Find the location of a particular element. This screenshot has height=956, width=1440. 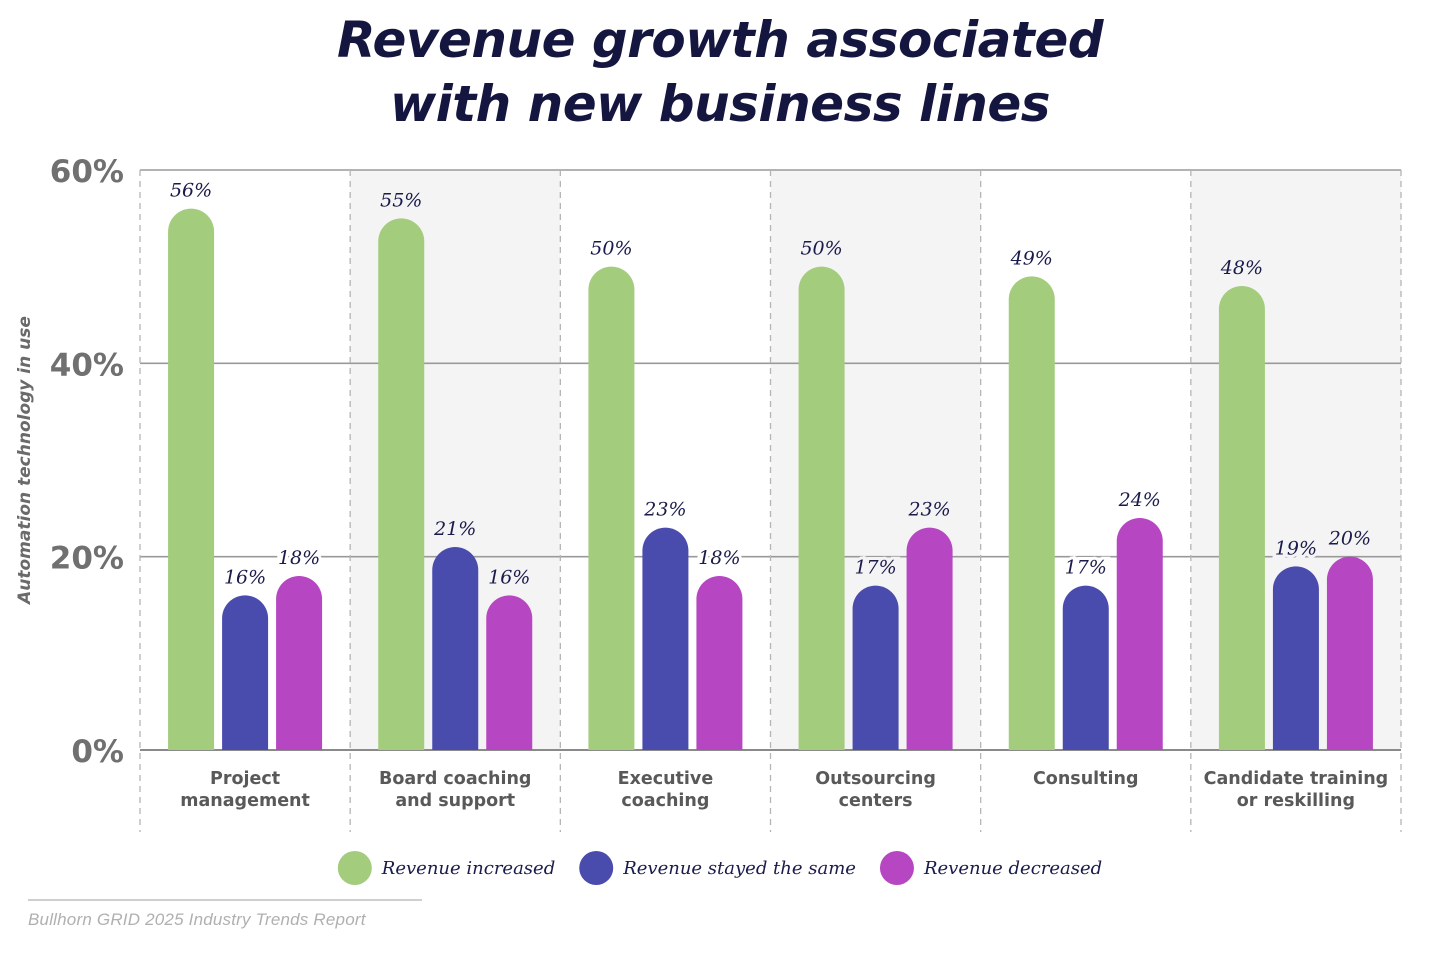

y-tick-label-0: 0% is located at coordinates (97, 752).